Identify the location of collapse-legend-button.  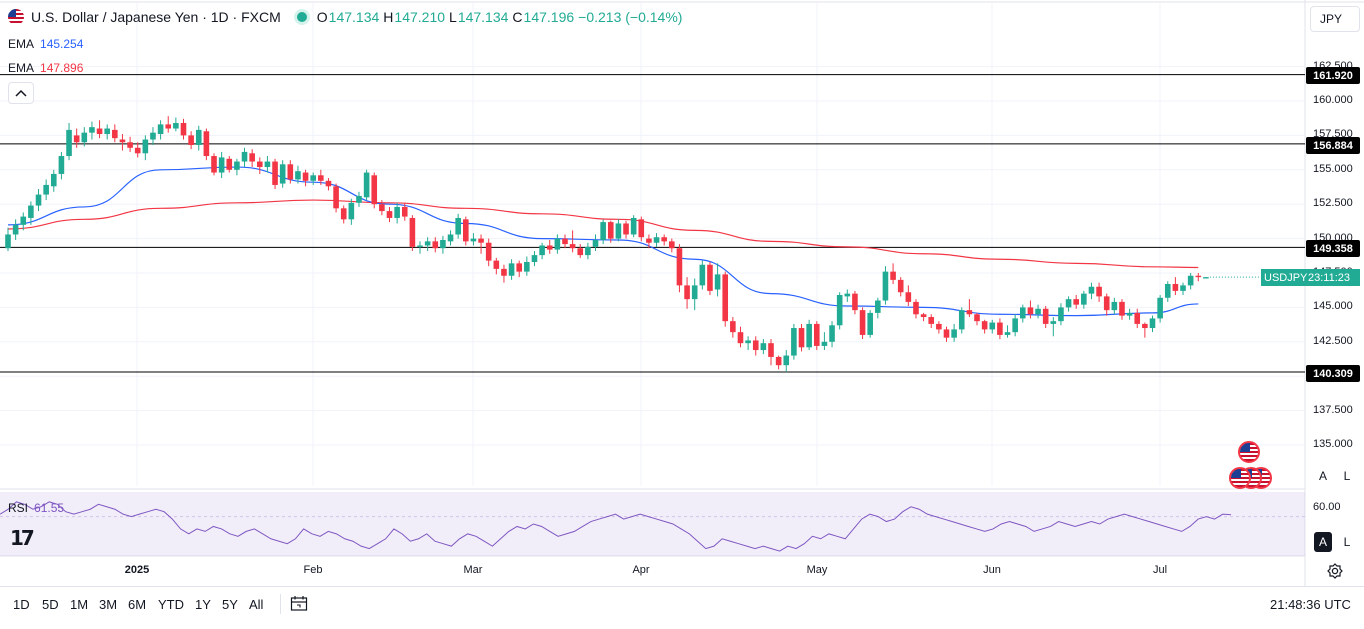
(21, 93).